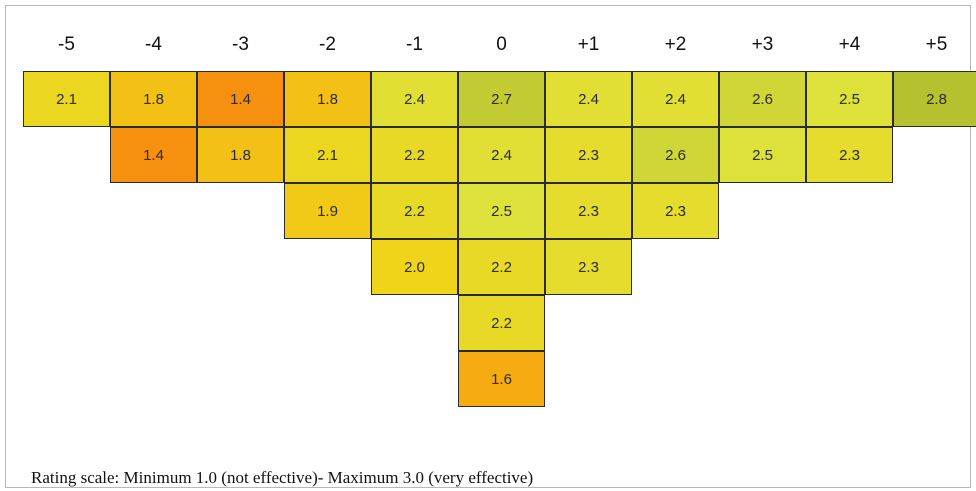 This screenshot has width=976, height=491. I want to click on heatmap-cell: 2.8, so click(934, 99).